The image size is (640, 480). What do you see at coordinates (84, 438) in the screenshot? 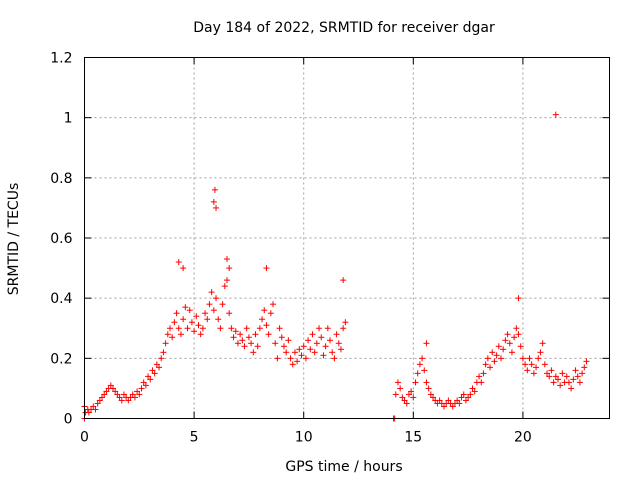
I see `x-tick-label: 0` at bounding box center [84, 438].